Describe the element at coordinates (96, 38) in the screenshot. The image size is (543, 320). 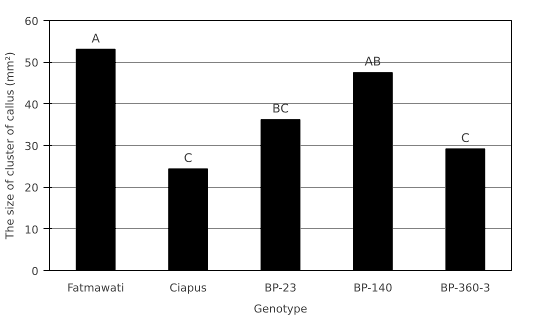
I see `annotation: A` at that location.